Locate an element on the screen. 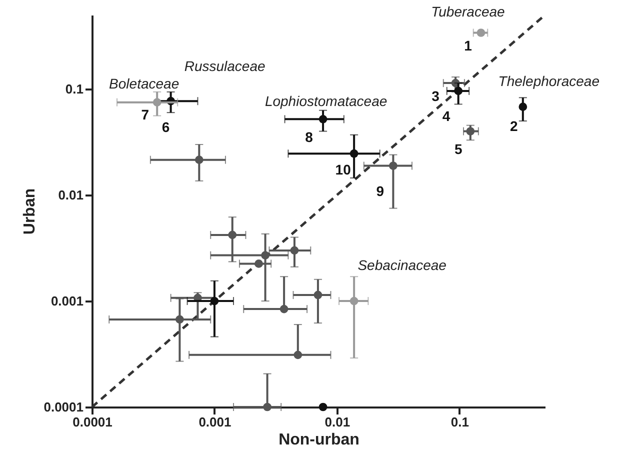  annotation: Boletaceae is located at coordinates (144, 83).